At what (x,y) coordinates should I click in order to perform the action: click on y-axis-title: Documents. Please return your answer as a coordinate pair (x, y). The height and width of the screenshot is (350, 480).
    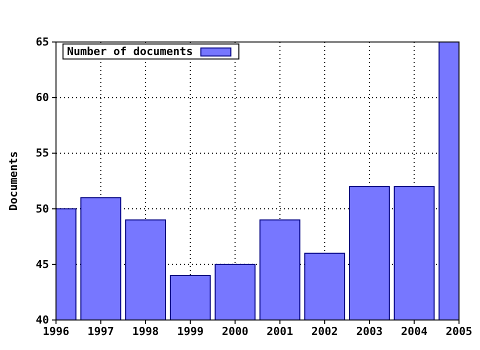
    Looking at the image, I should click on (13, 181).